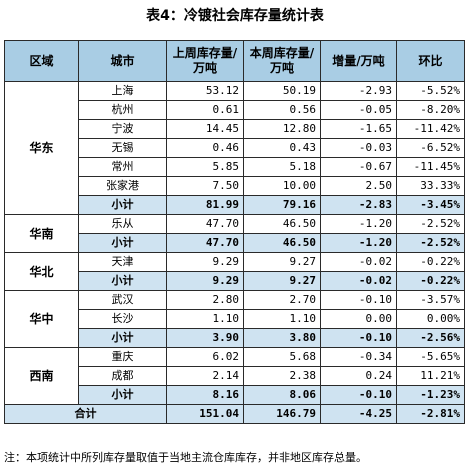 The width and height of the screenshot is (470, 476). What do you see at coordinates (430, 281) in the screenshot?
I see `subtotal-ratio: -0.22%` at bounding box center [430, 281].